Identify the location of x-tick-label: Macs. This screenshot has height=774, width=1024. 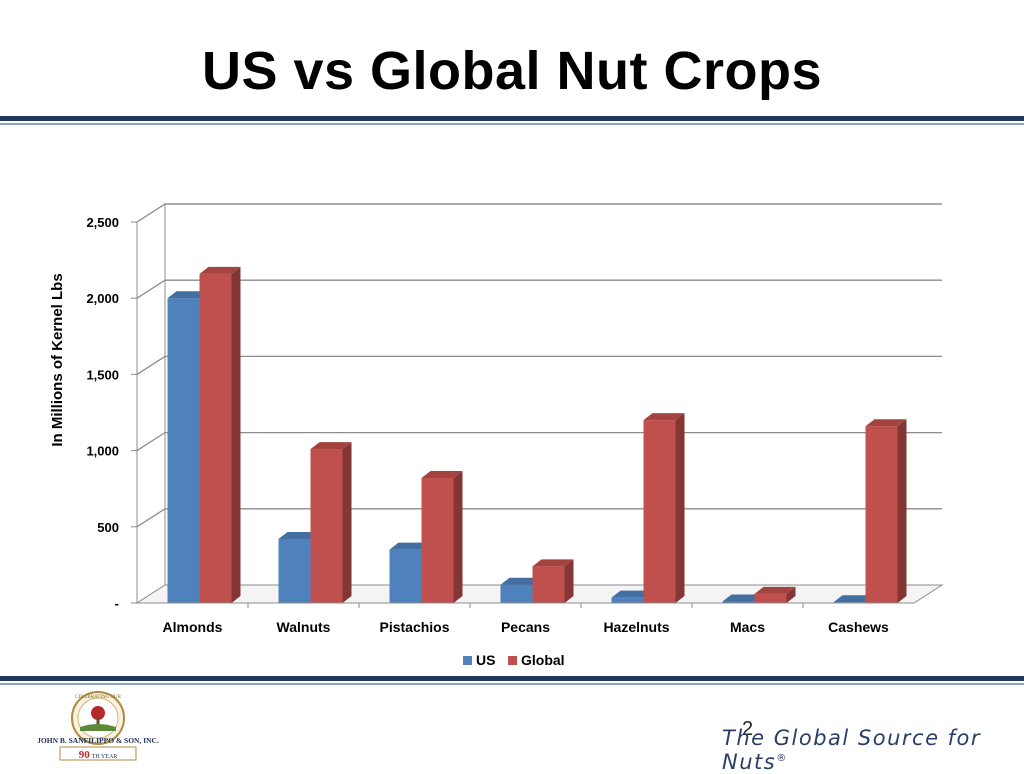
(747, 627).